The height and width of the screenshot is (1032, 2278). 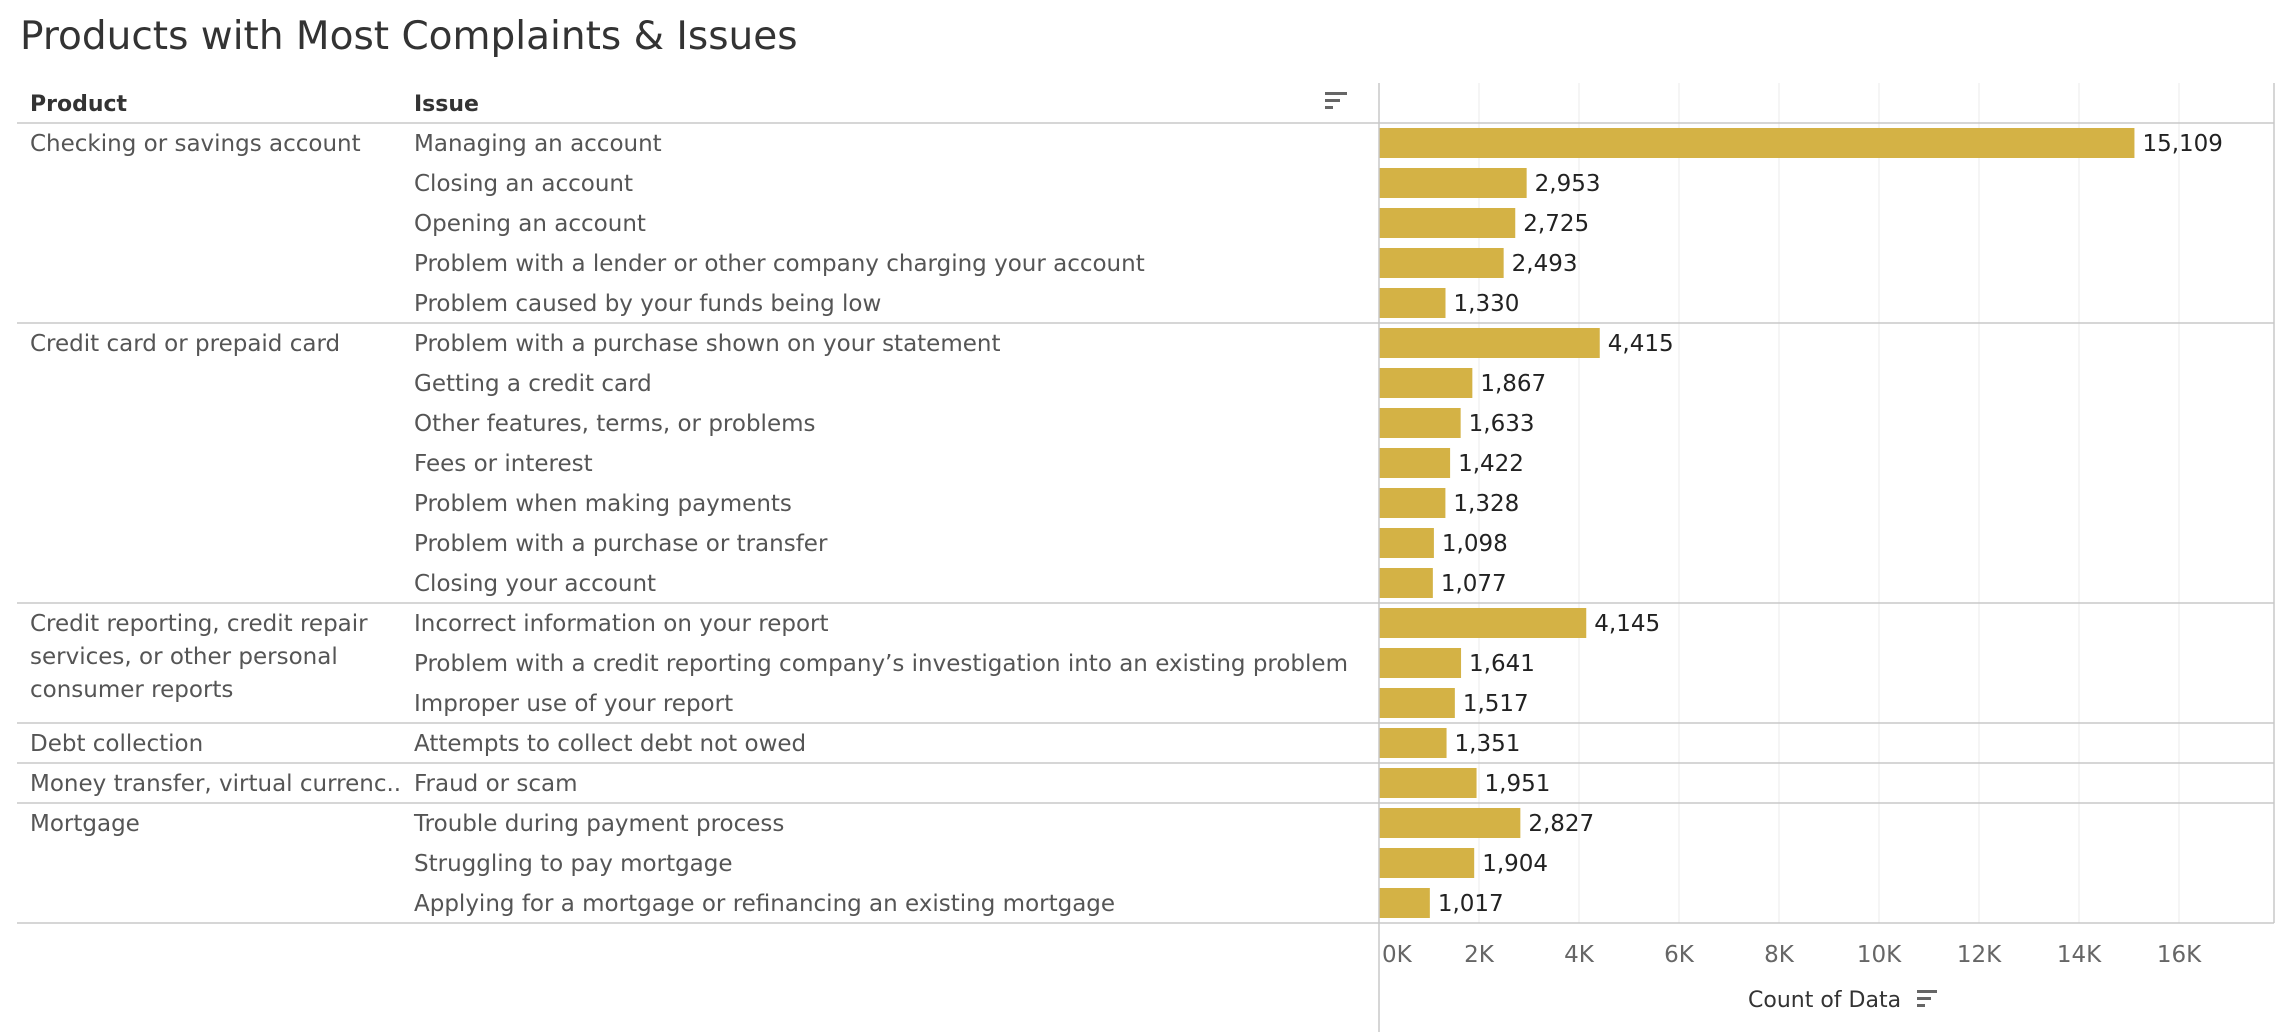 I want to click on data-label: 1,641, so click(x=1502, y=664).